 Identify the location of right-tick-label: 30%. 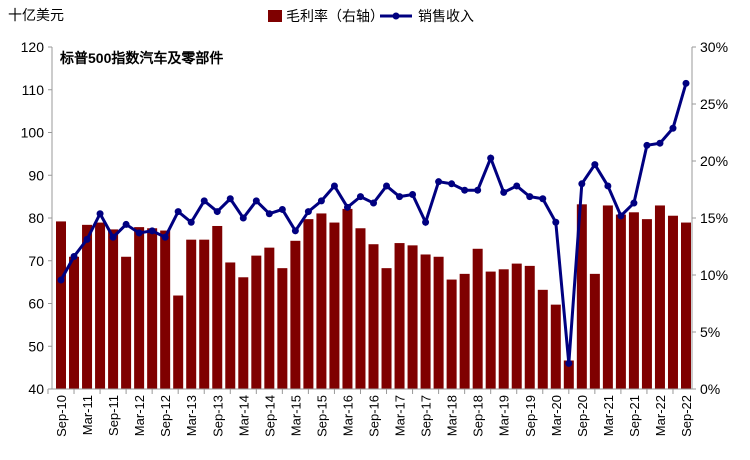
(714, 47).